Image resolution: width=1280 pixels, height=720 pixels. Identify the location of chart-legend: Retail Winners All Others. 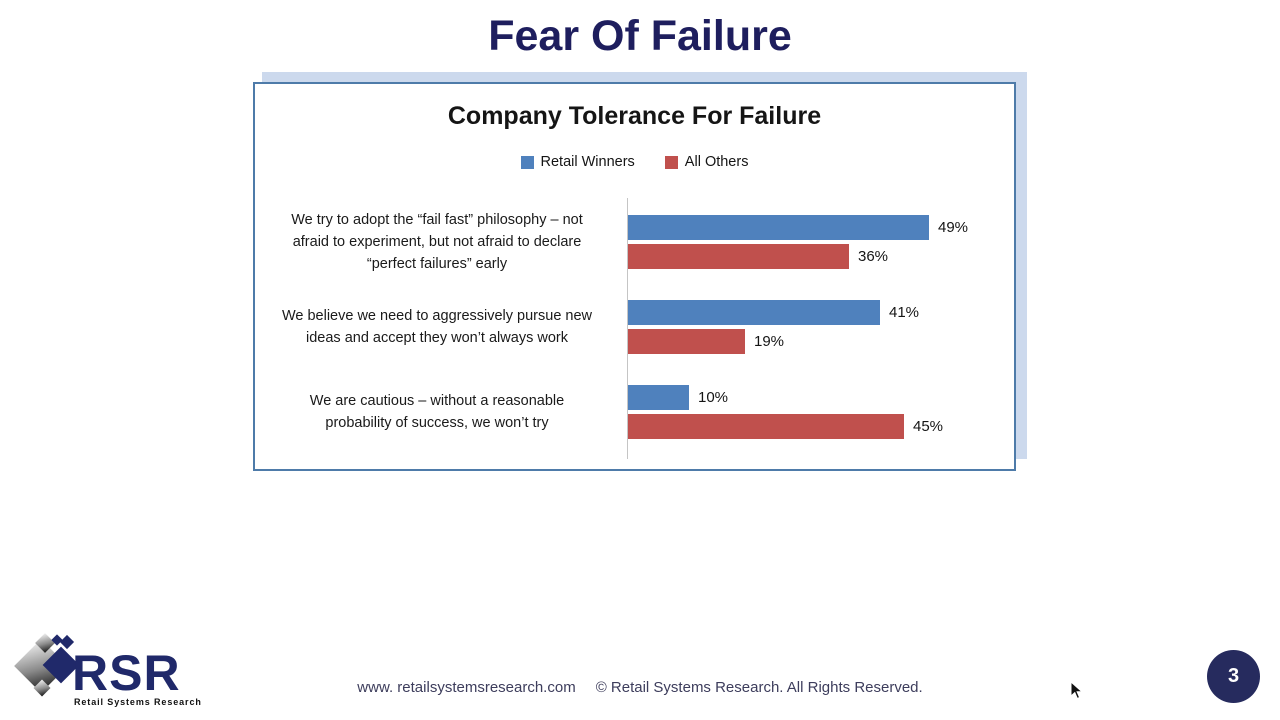
(634, 162).